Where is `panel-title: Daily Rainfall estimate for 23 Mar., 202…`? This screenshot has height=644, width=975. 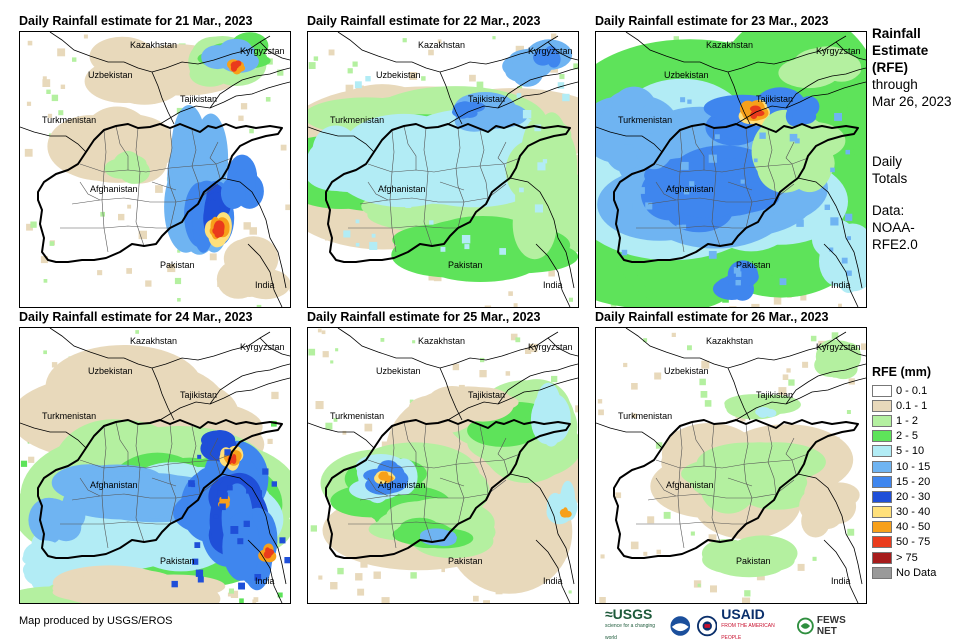 panel-title: Daily Rainfall estimate for 23 Mar., 202… is located at coordinates (711, 21).